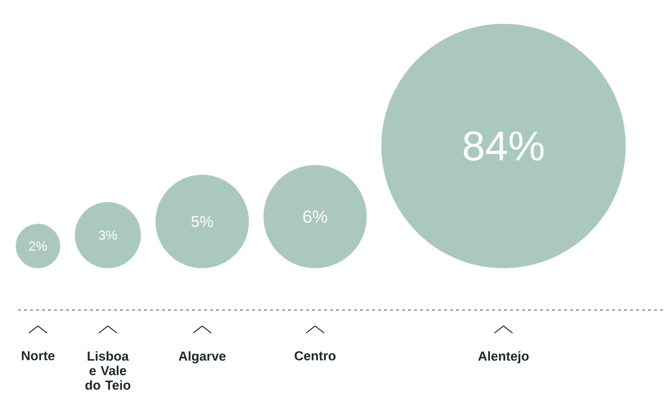 The image size is (672, 405). Describe the element at coordinates (315, 355) in the screenshot. I see `category-label: Centro` at that location.